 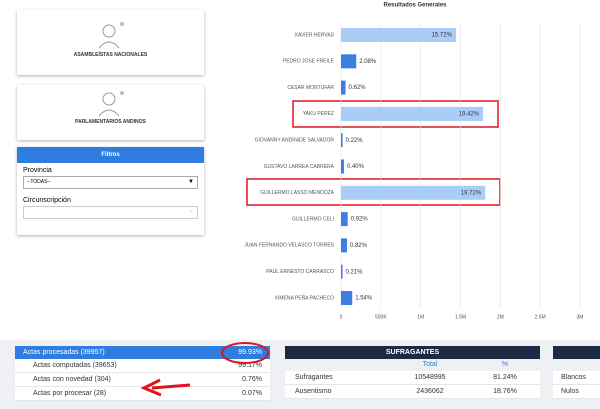 What do you see at coordinates (314, 377) in the screenshot?
I see `row-label: Sufragantes` at bounding box center [314, 377].